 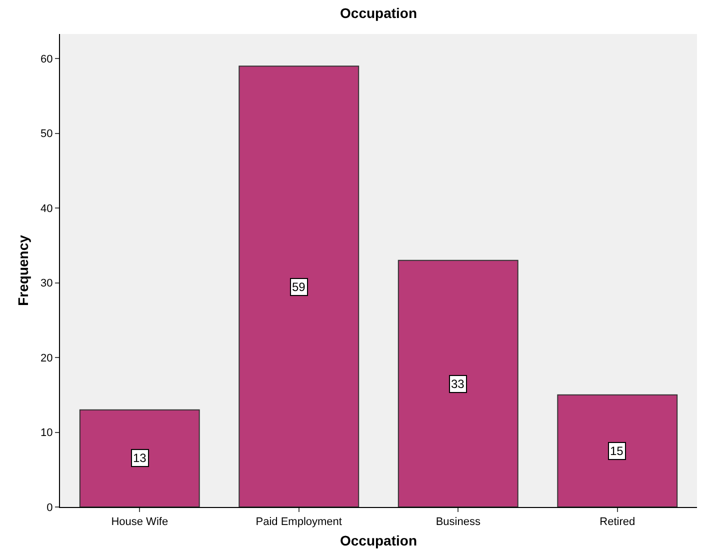 I want to click on data-label: 13, so click(x=140, y=458).